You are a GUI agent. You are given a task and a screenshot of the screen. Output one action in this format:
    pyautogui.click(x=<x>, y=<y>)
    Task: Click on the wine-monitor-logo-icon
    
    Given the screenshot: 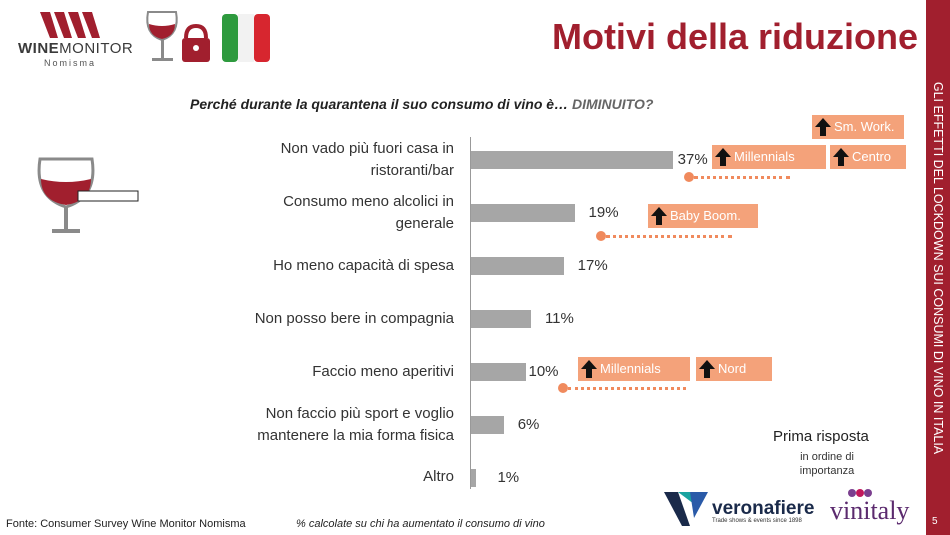 What is the action you would take?
    pyautogui.click(x=70, y=25)
    